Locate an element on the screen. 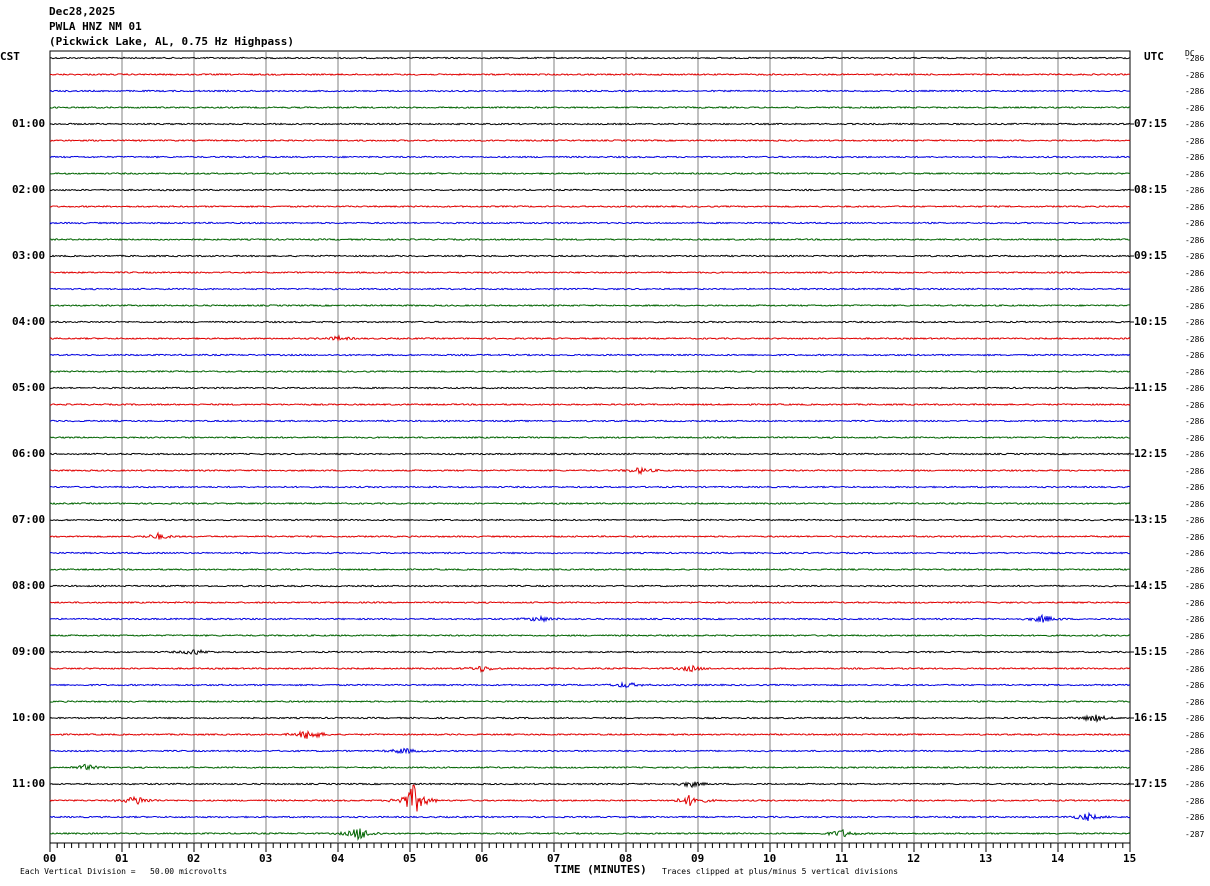  x-tick-label: 06 is located at coordinates (482, 858).